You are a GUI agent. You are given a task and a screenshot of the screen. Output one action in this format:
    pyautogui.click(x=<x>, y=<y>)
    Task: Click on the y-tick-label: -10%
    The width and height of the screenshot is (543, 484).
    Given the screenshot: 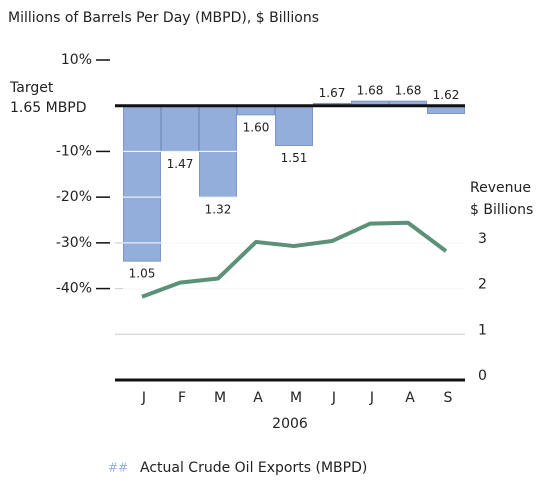 What is the action you would take?
    pyautogui.click(x=74, y=151)
    